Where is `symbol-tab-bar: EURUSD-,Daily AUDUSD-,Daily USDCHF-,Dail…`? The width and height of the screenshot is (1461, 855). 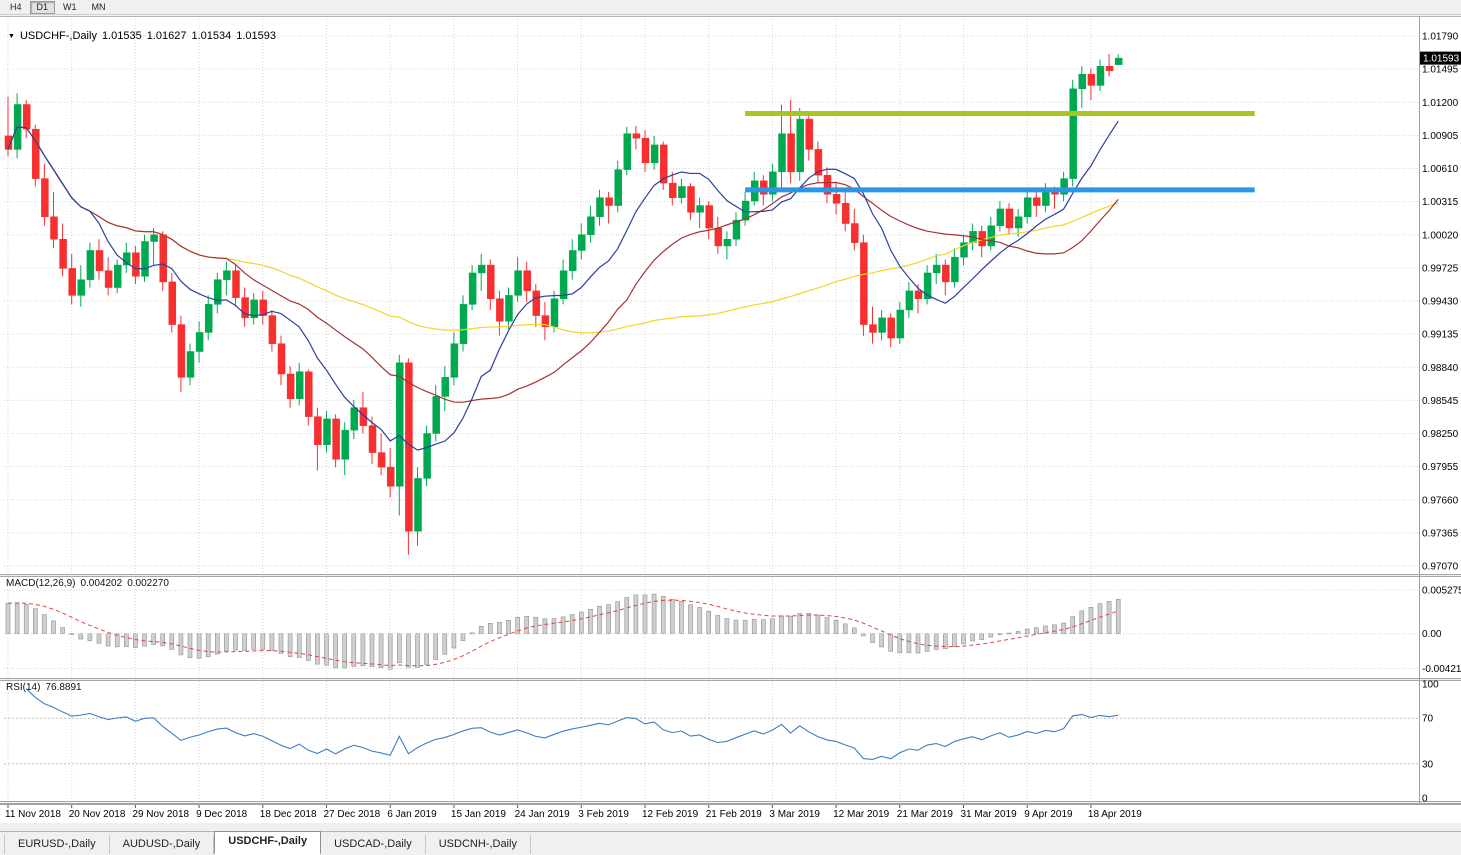 symbol-tab-bar: EURUSD-,Daily AUDUSD-,Daily USDCHF-,Dail… is located at coordinates (730, 843).